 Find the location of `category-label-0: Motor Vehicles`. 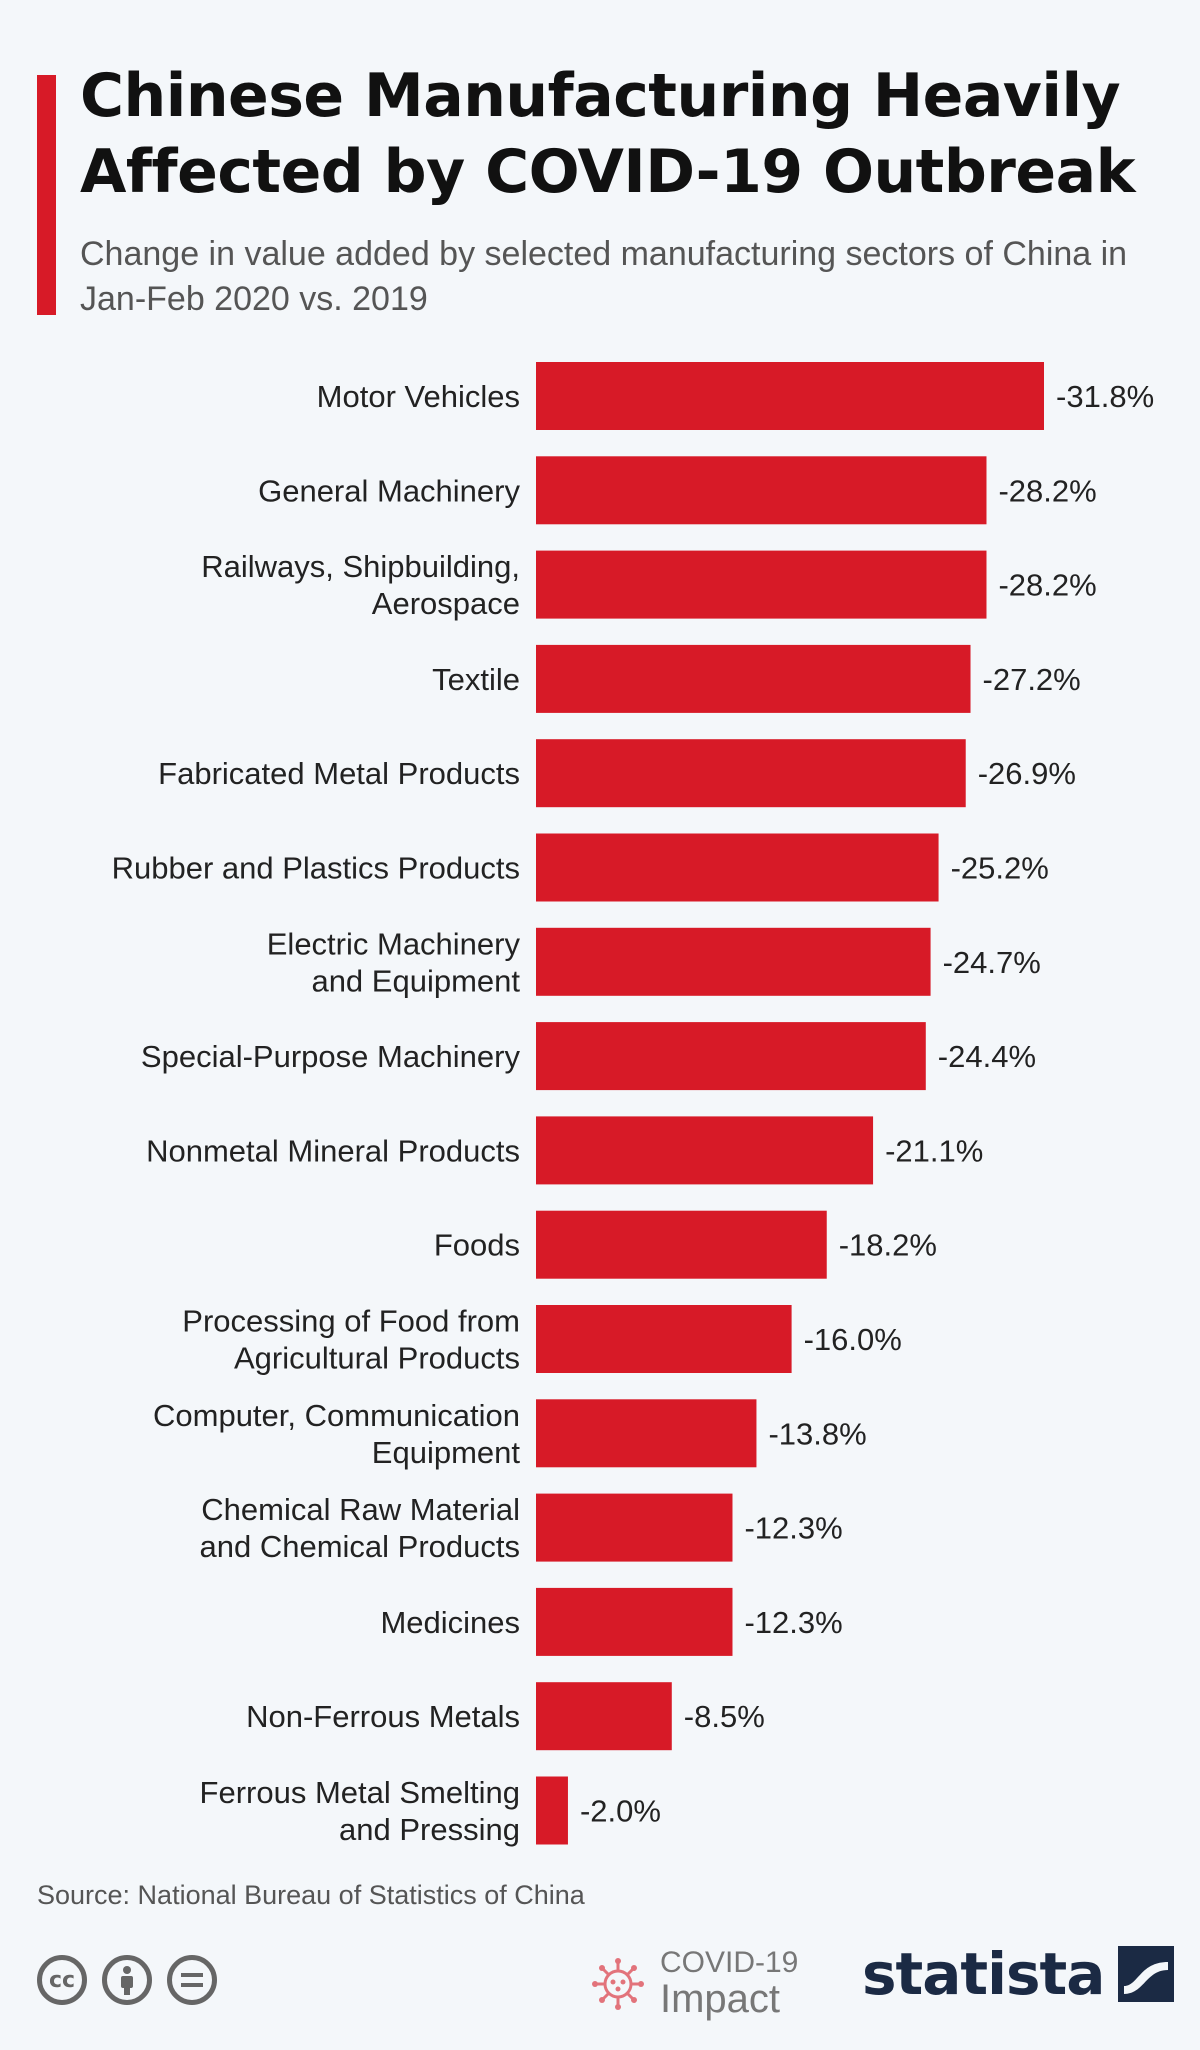

category-label-0: Motor Vehicles is located at coordinates (418, 396).